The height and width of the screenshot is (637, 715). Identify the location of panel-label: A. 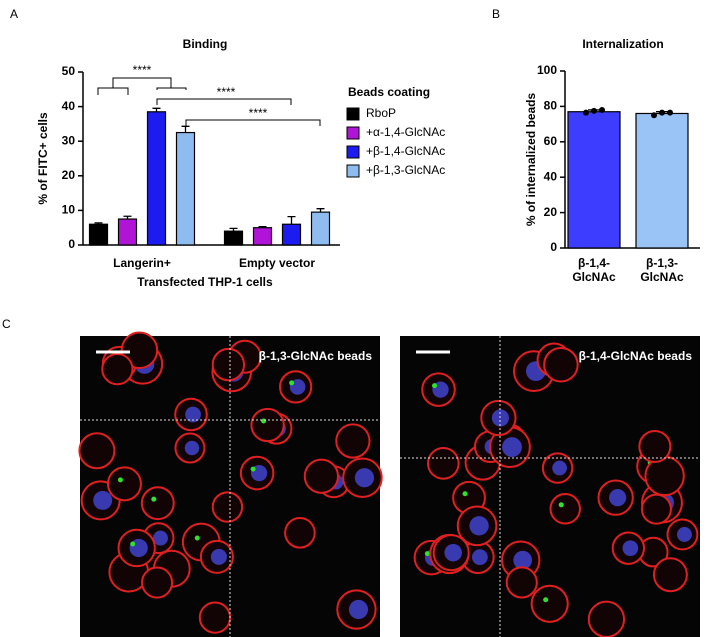
(14, 14).